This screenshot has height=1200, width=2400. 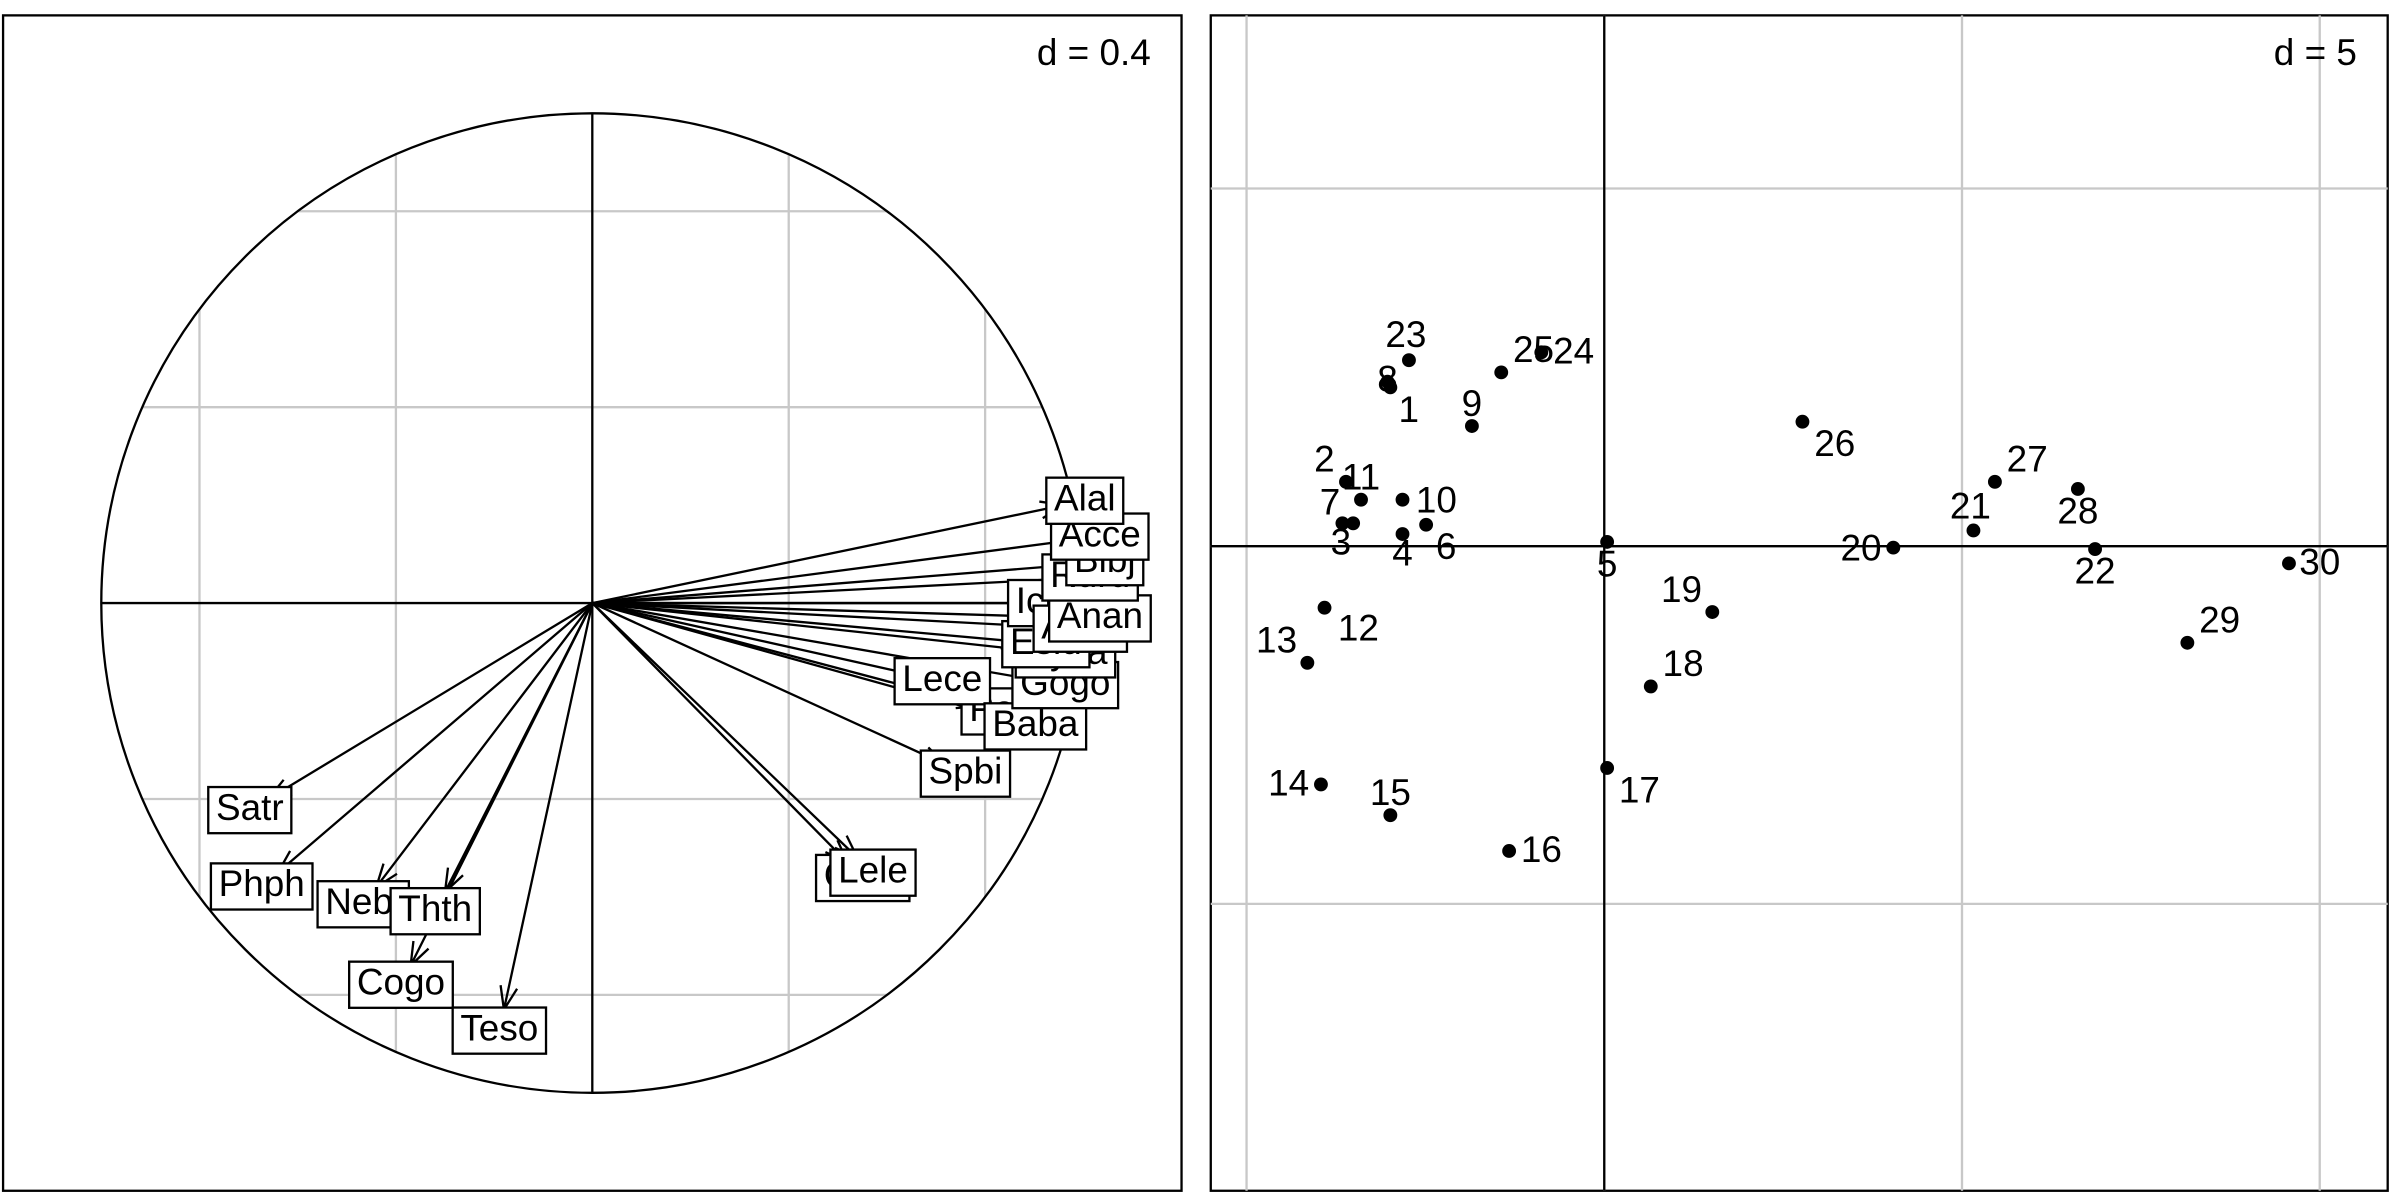 What do you see at coordinates (1860, 547) in the screenshot?
I see `point-label: 20` at bounding box center [1860, 547].